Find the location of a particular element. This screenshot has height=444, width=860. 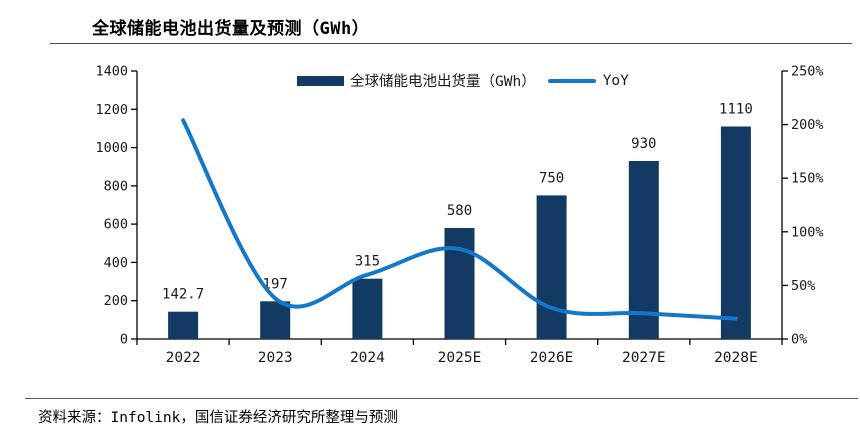

bar-data-label: 930 is located at coordinates (643, 144).